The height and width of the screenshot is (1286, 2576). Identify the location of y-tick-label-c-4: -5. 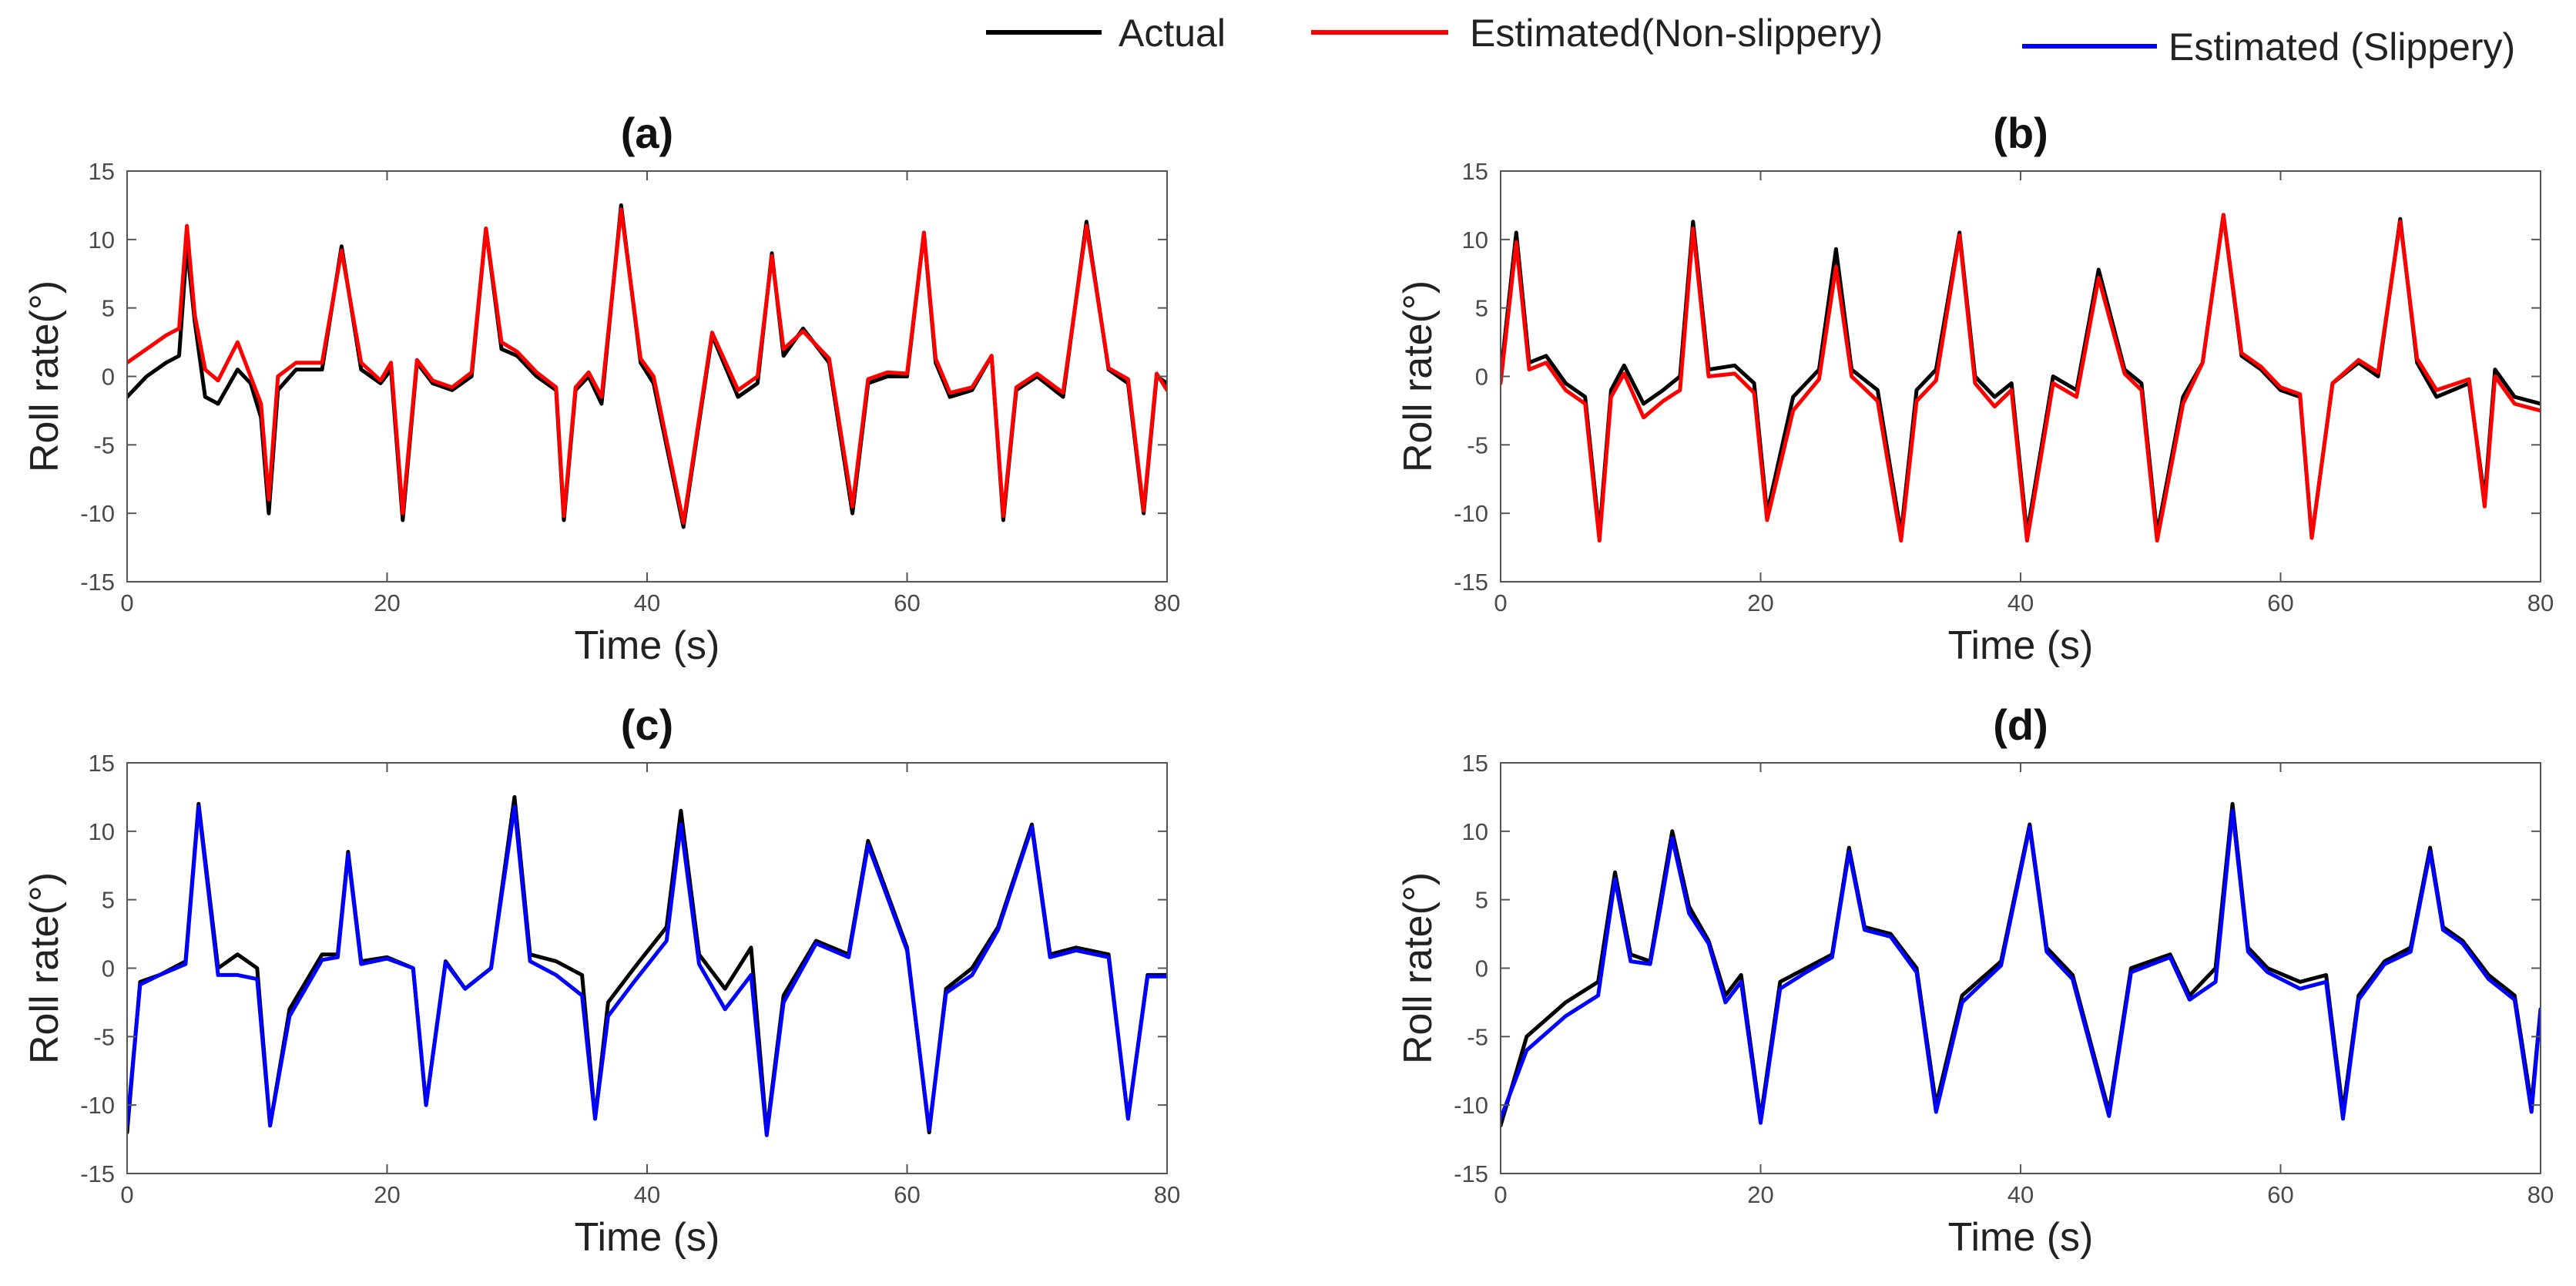
(104, 1036).